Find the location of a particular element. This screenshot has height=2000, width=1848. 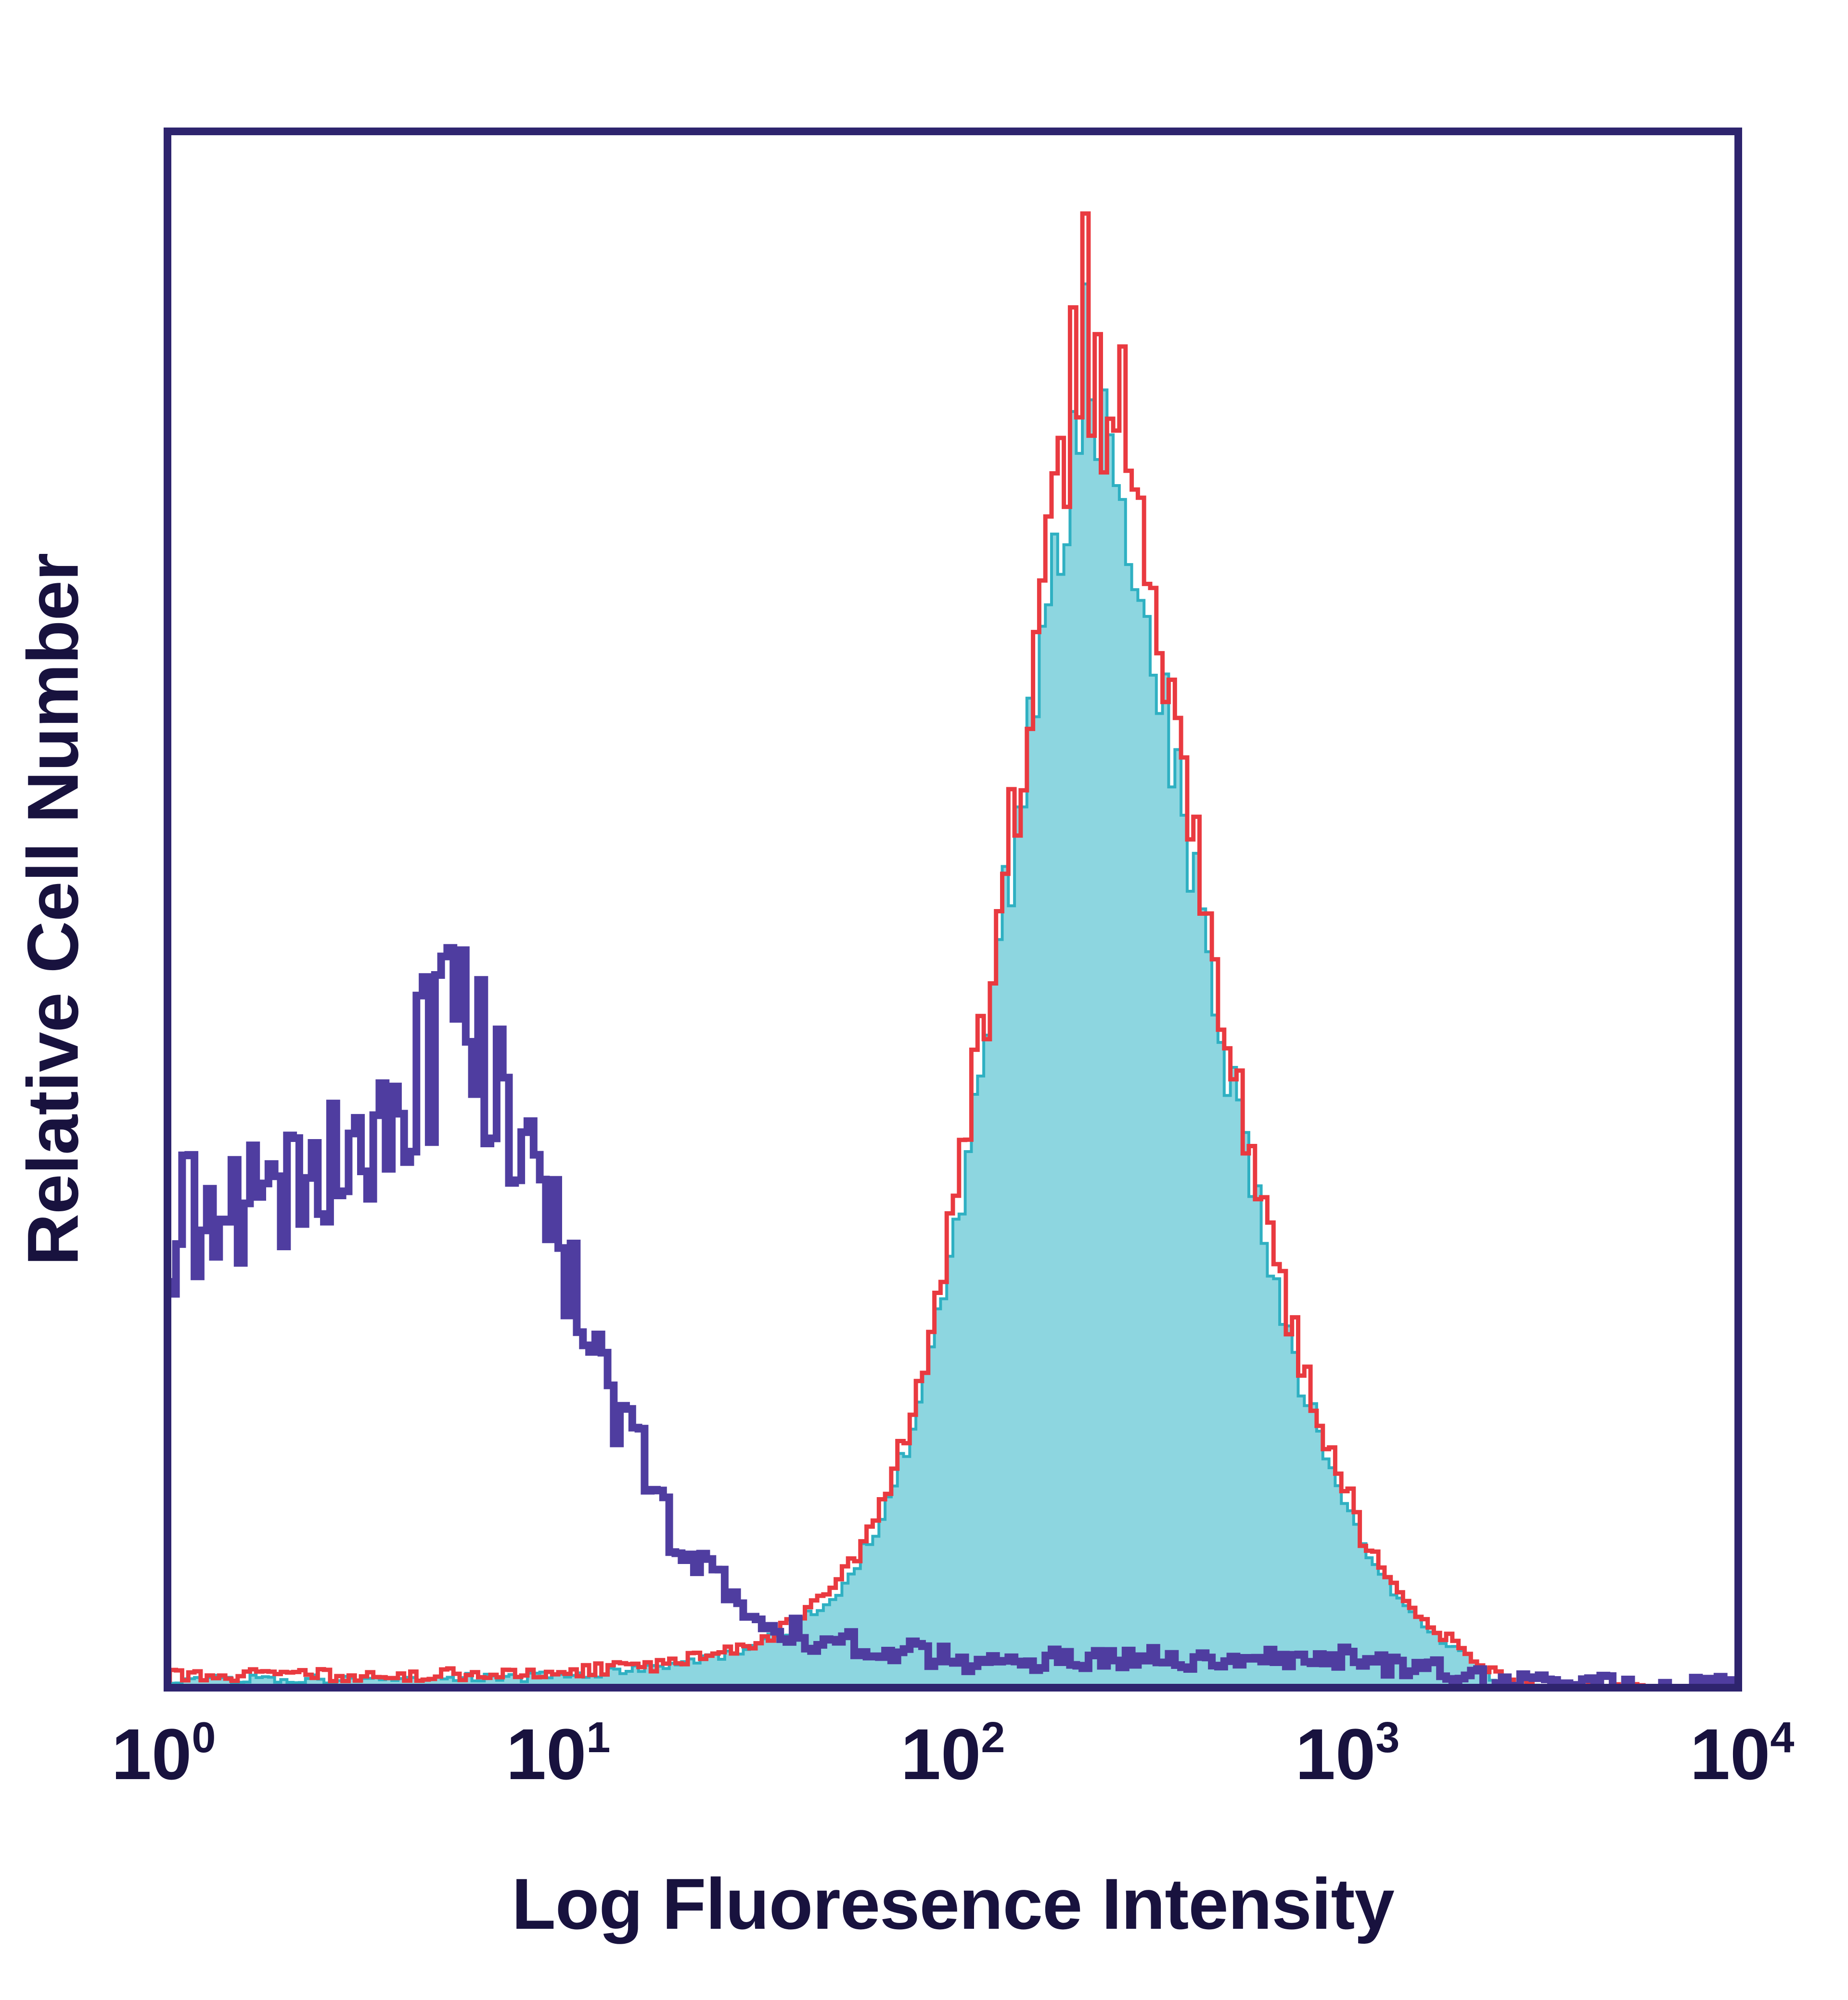

x-tick-label-10e4: 104 is located at coordinates (1742, 1753).